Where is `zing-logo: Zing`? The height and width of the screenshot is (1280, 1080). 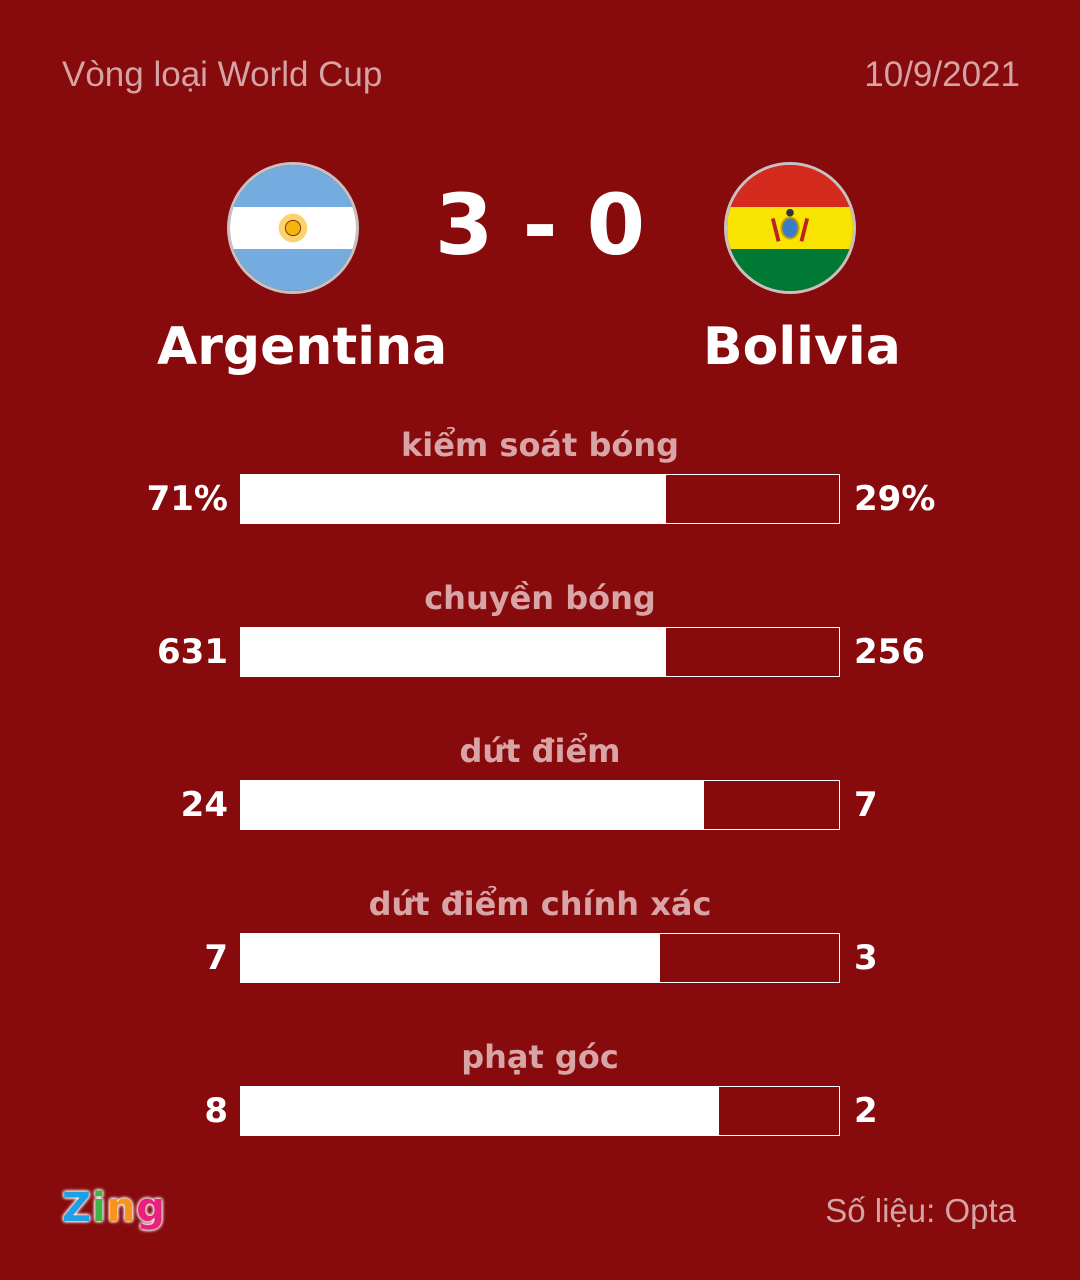 zing-logo: Zing is located at coordinates (114, 1208).